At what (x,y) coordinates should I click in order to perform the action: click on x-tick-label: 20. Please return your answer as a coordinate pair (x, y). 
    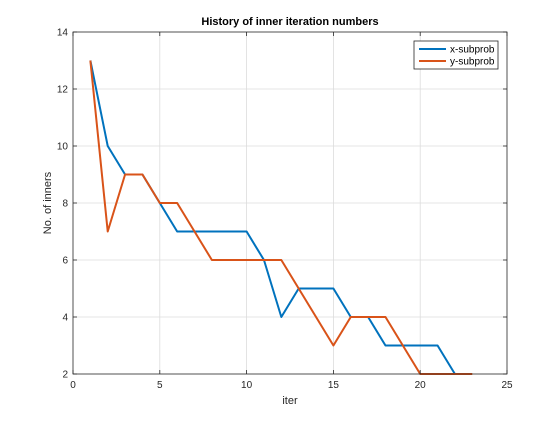
    Looking at the image, I should click on (421, 385).